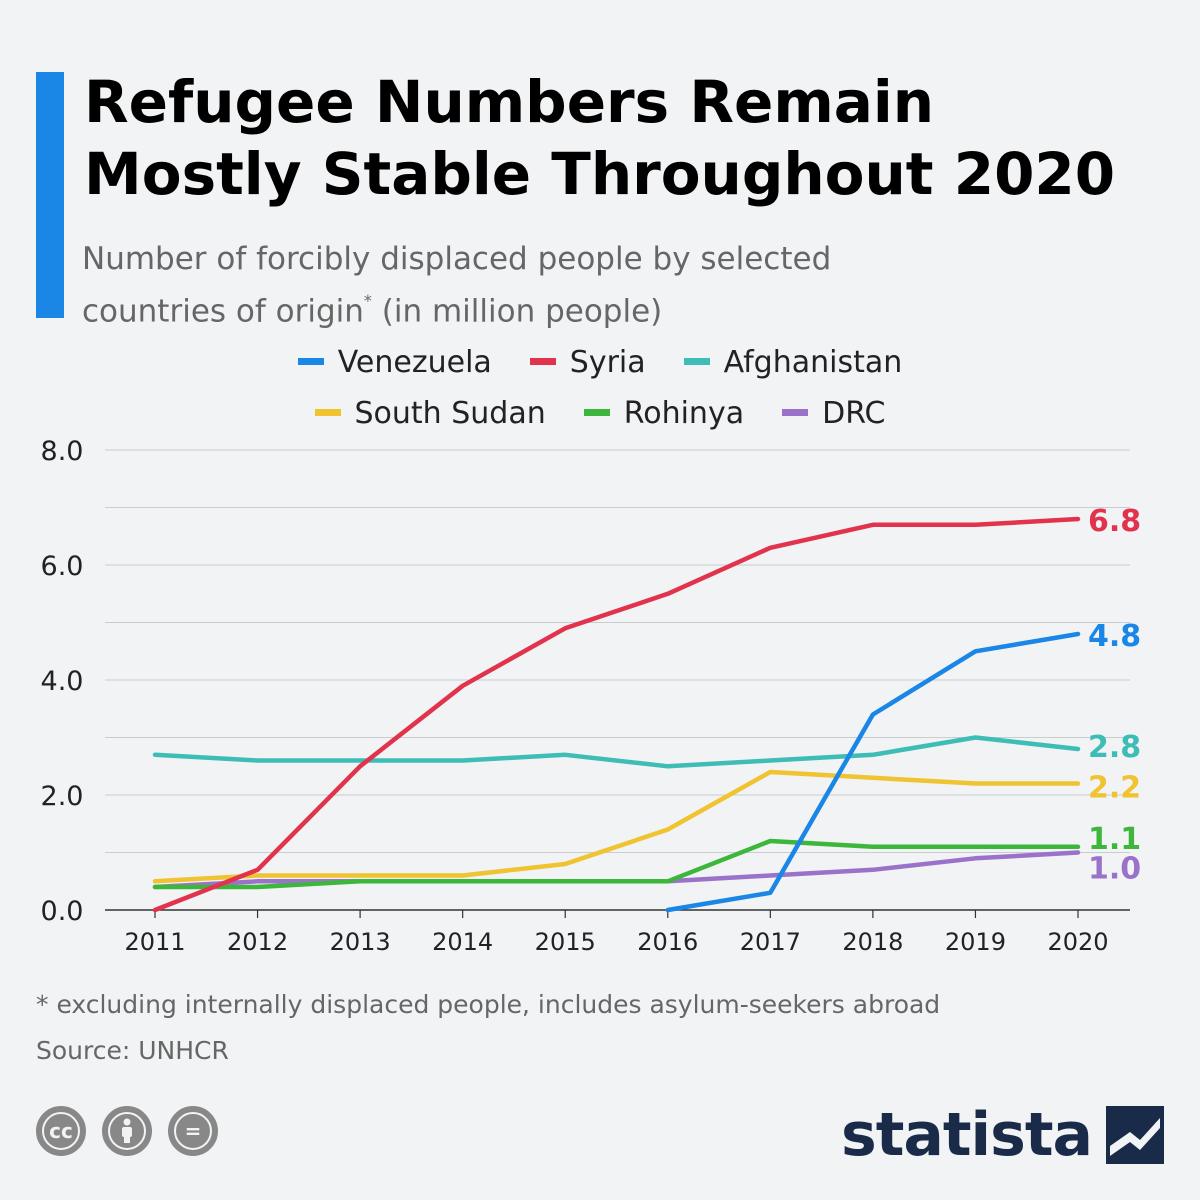 The width and height of the screenshot is (1200, 1200). I want to click on source-note: Source: UNHCR, so click(132, 1050).